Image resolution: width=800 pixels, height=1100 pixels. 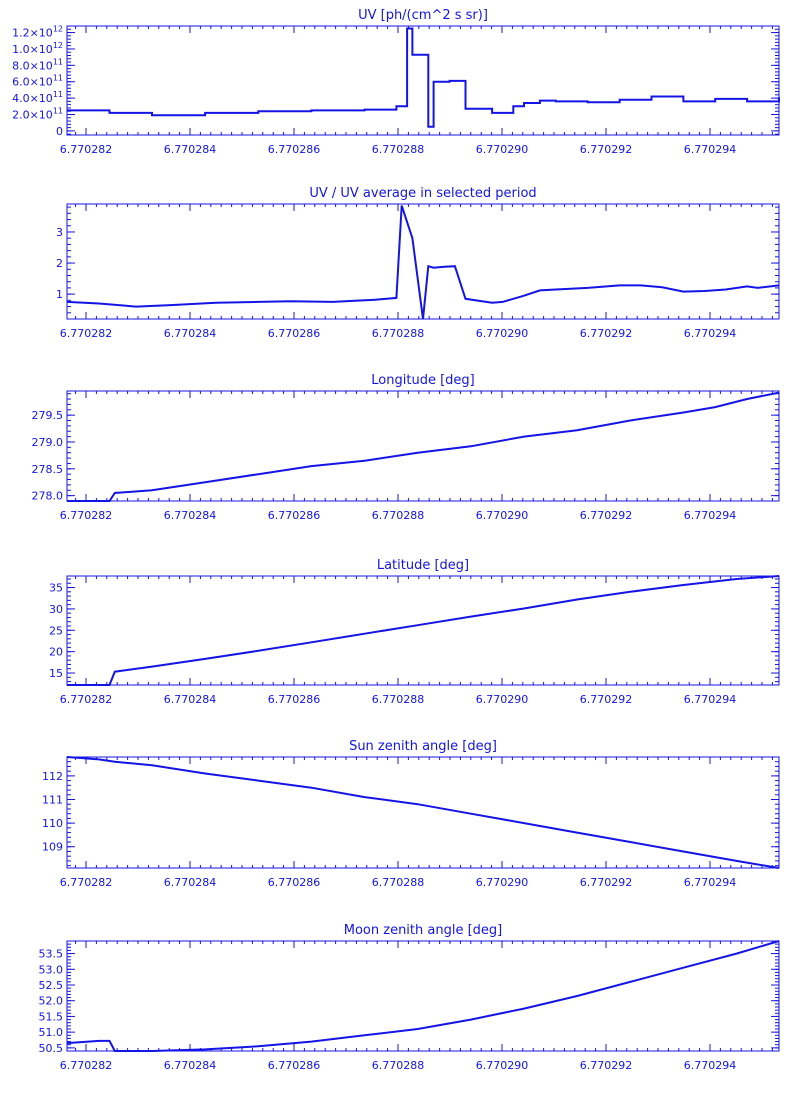 I want to click on y-tick-label: 1.2×10¹², so click(x=37, y=32).